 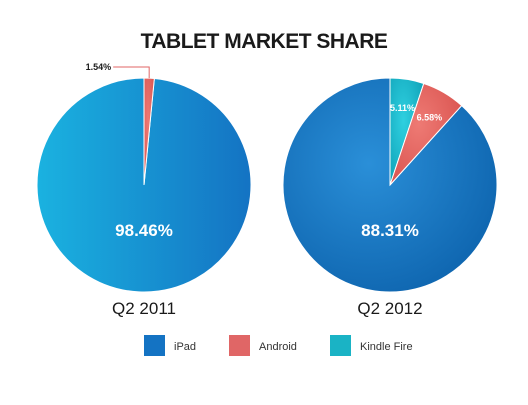 What do you see at coordinates (99, 67) in the screenshot?
I see `slice-label-android: 1.54%` at bounding box center [99, 67].